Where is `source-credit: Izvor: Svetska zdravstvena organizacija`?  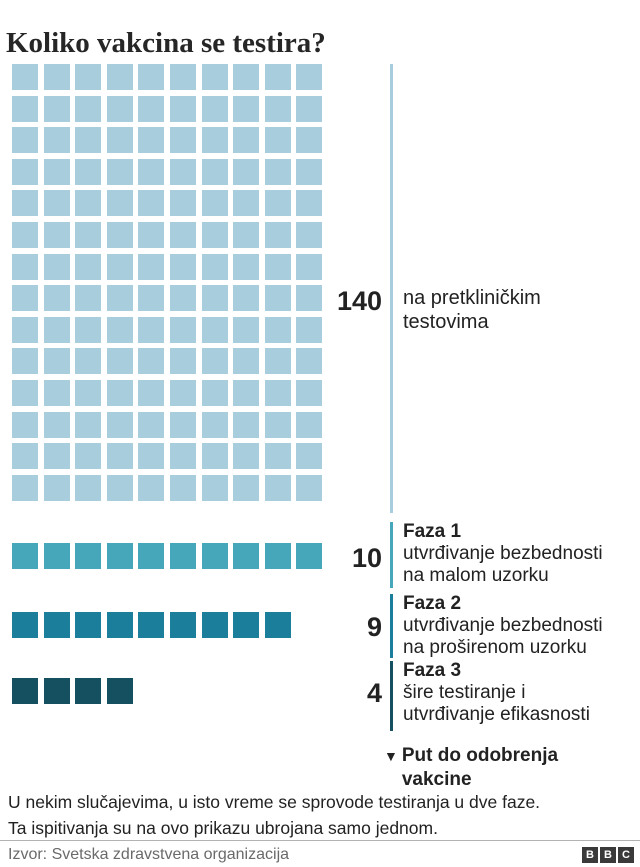 source-credit: Izvor: Svetska zdravstvena organizacija is located at coordinates (149, 854).